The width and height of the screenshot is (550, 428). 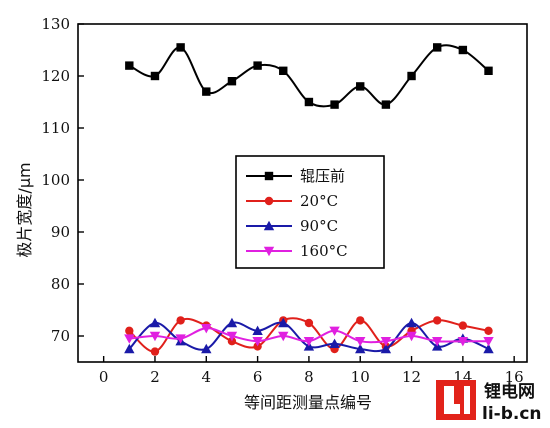 What do you see at coordinates (24, 209) in the screenshot?
I see `y-axis-title: 极片宽度/μm` at bounding box center [24, 209].